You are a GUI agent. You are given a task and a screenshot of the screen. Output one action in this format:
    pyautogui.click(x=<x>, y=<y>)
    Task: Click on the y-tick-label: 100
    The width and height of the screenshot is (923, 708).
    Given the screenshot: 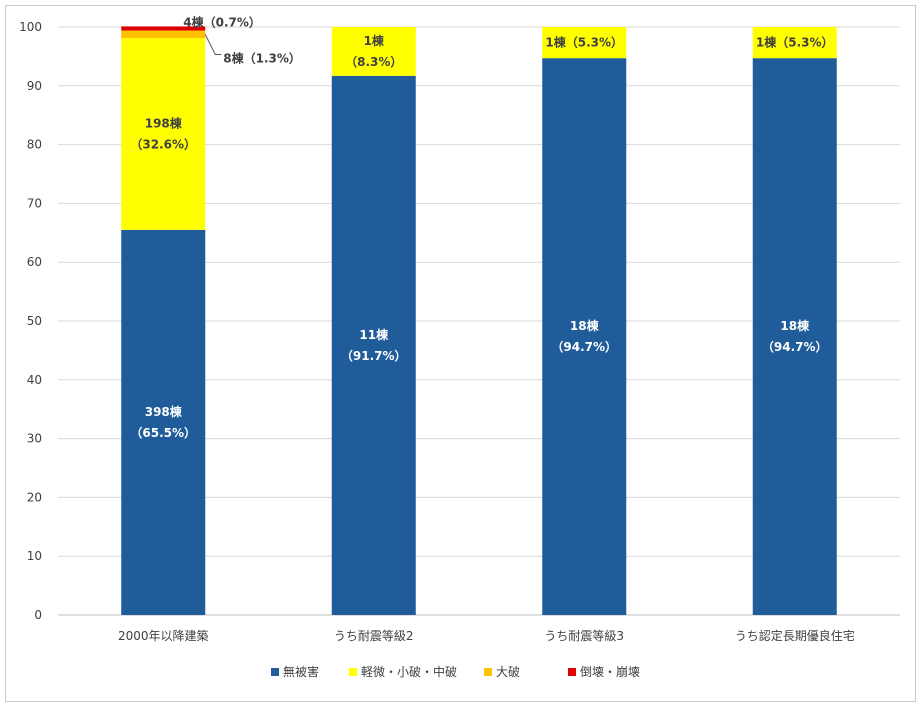 What is the action you would take?
    pyautogui.click(x=30, y=27)
    